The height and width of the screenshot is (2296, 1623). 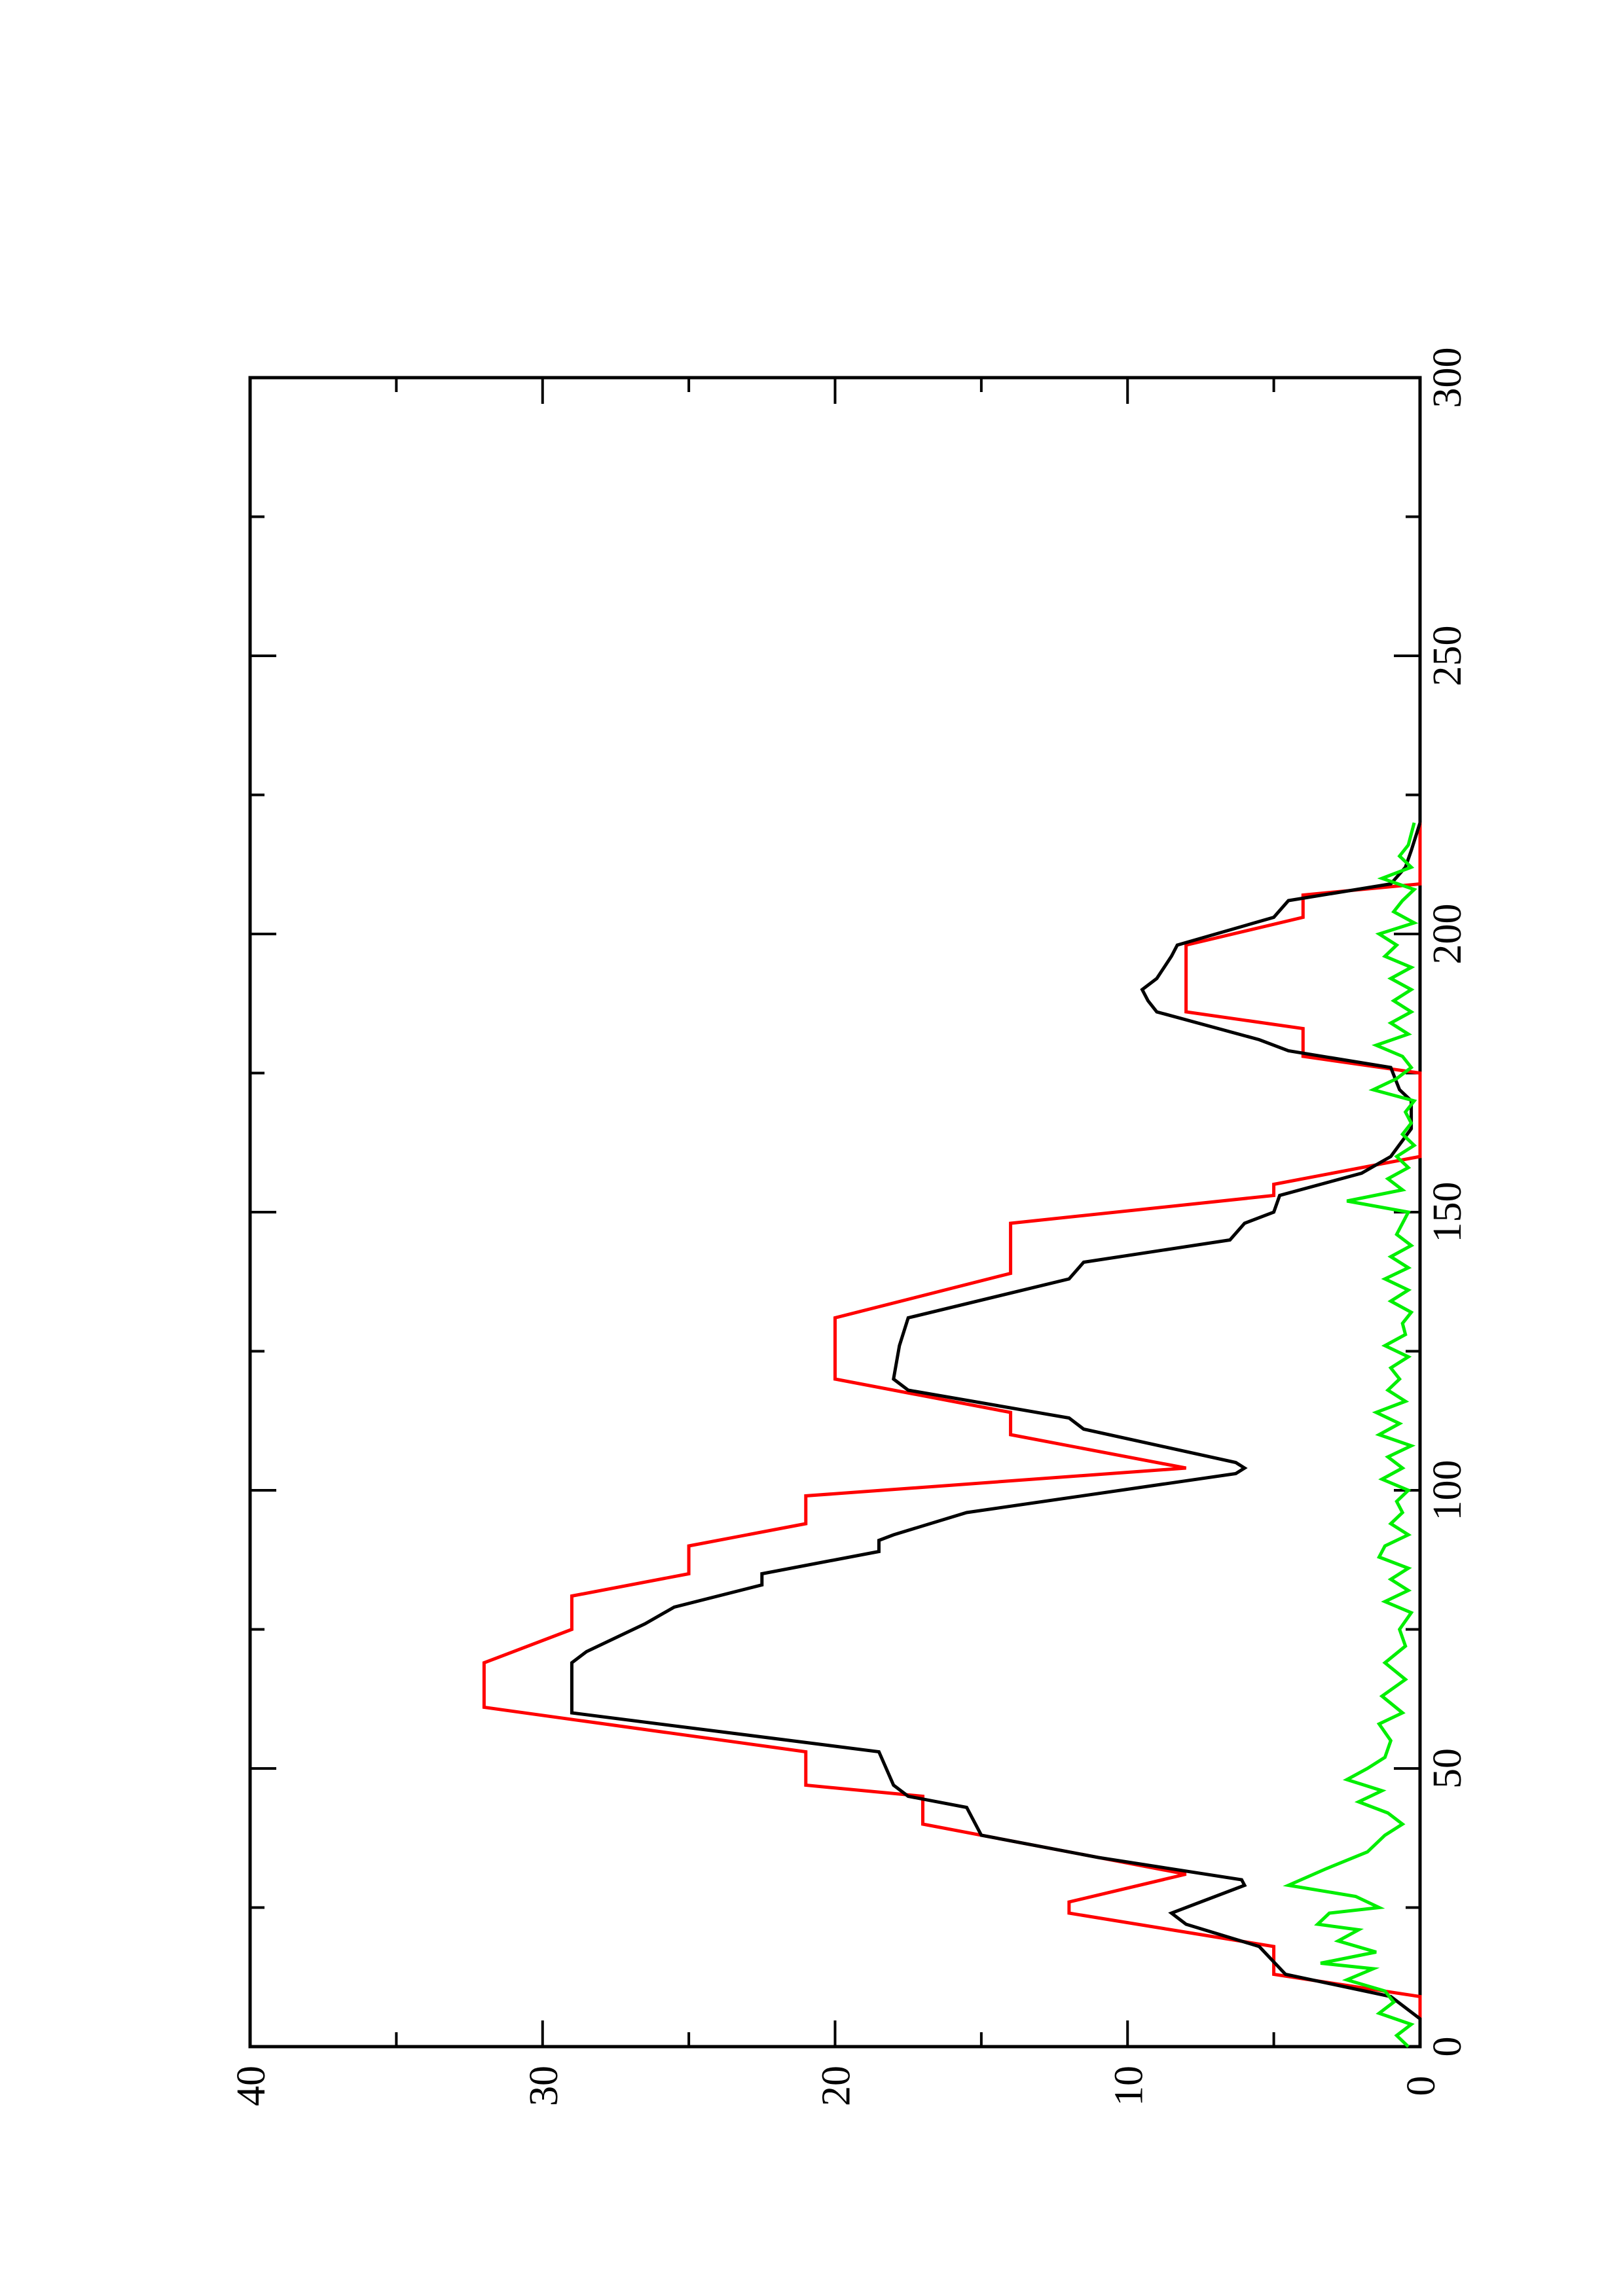 What do you see at coordinates (1447, 934) in the screenshot?
I see `x-tick-label: 200` at bounding box center [1447, 934].